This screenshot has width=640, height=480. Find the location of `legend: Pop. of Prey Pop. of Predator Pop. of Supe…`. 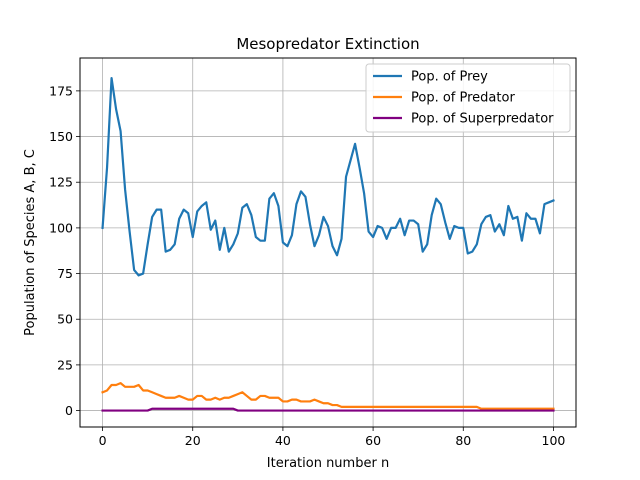

legend: Pop. of Prey Pop. of Predator Pop. of Supe… is located at coordinates (468, 98).